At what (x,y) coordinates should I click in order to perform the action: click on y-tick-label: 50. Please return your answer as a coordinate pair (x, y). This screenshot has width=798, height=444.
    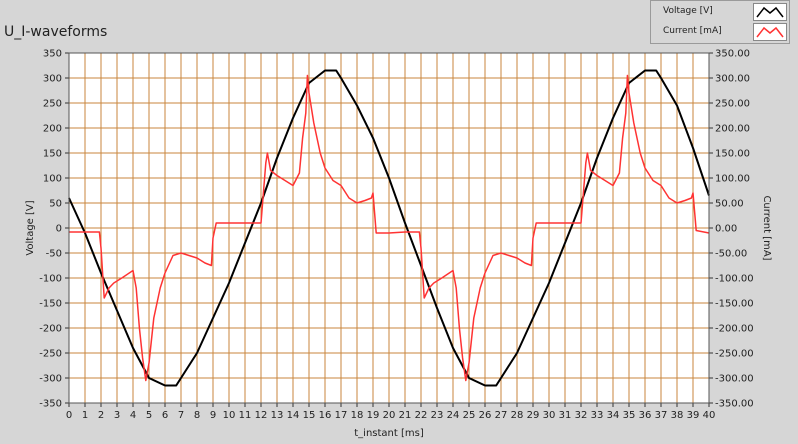
    Looking at the image, I should click on (55, 204).